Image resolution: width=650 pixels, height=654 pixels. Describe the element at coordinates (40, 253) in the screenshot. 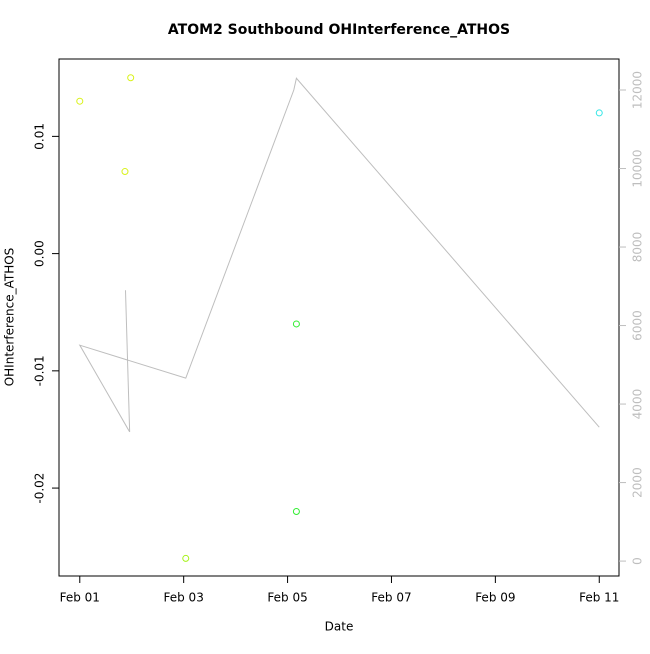

I see `y-tick-label: 0.00` at that location.